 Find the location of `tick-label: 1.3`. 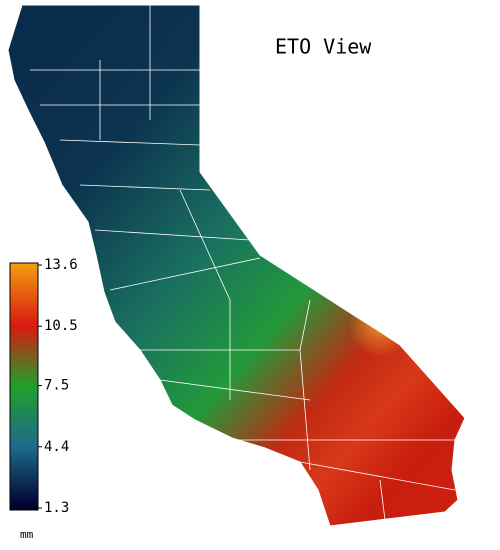

tick-label: 1.3 is located at coordinates (56, 508).